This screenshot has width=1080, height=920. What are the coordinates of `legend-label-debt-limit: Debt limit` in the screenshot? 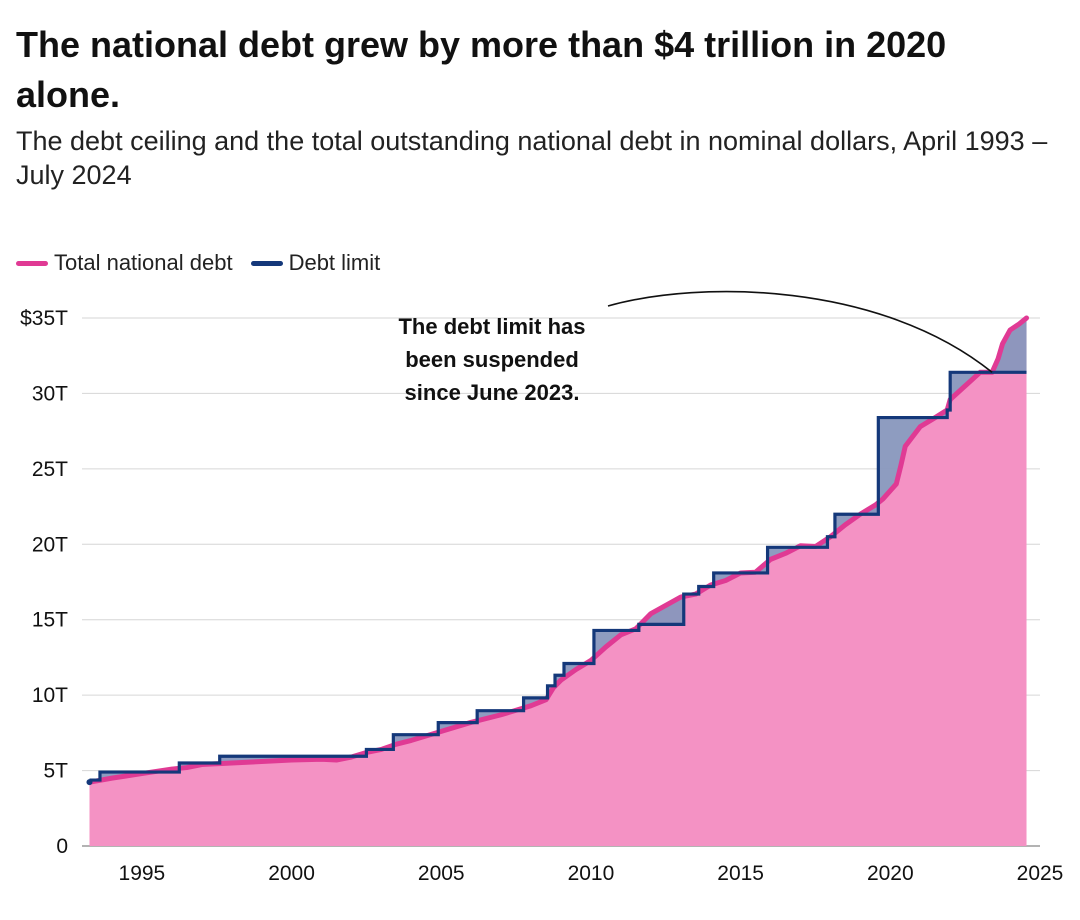 It's located at (334, 262).